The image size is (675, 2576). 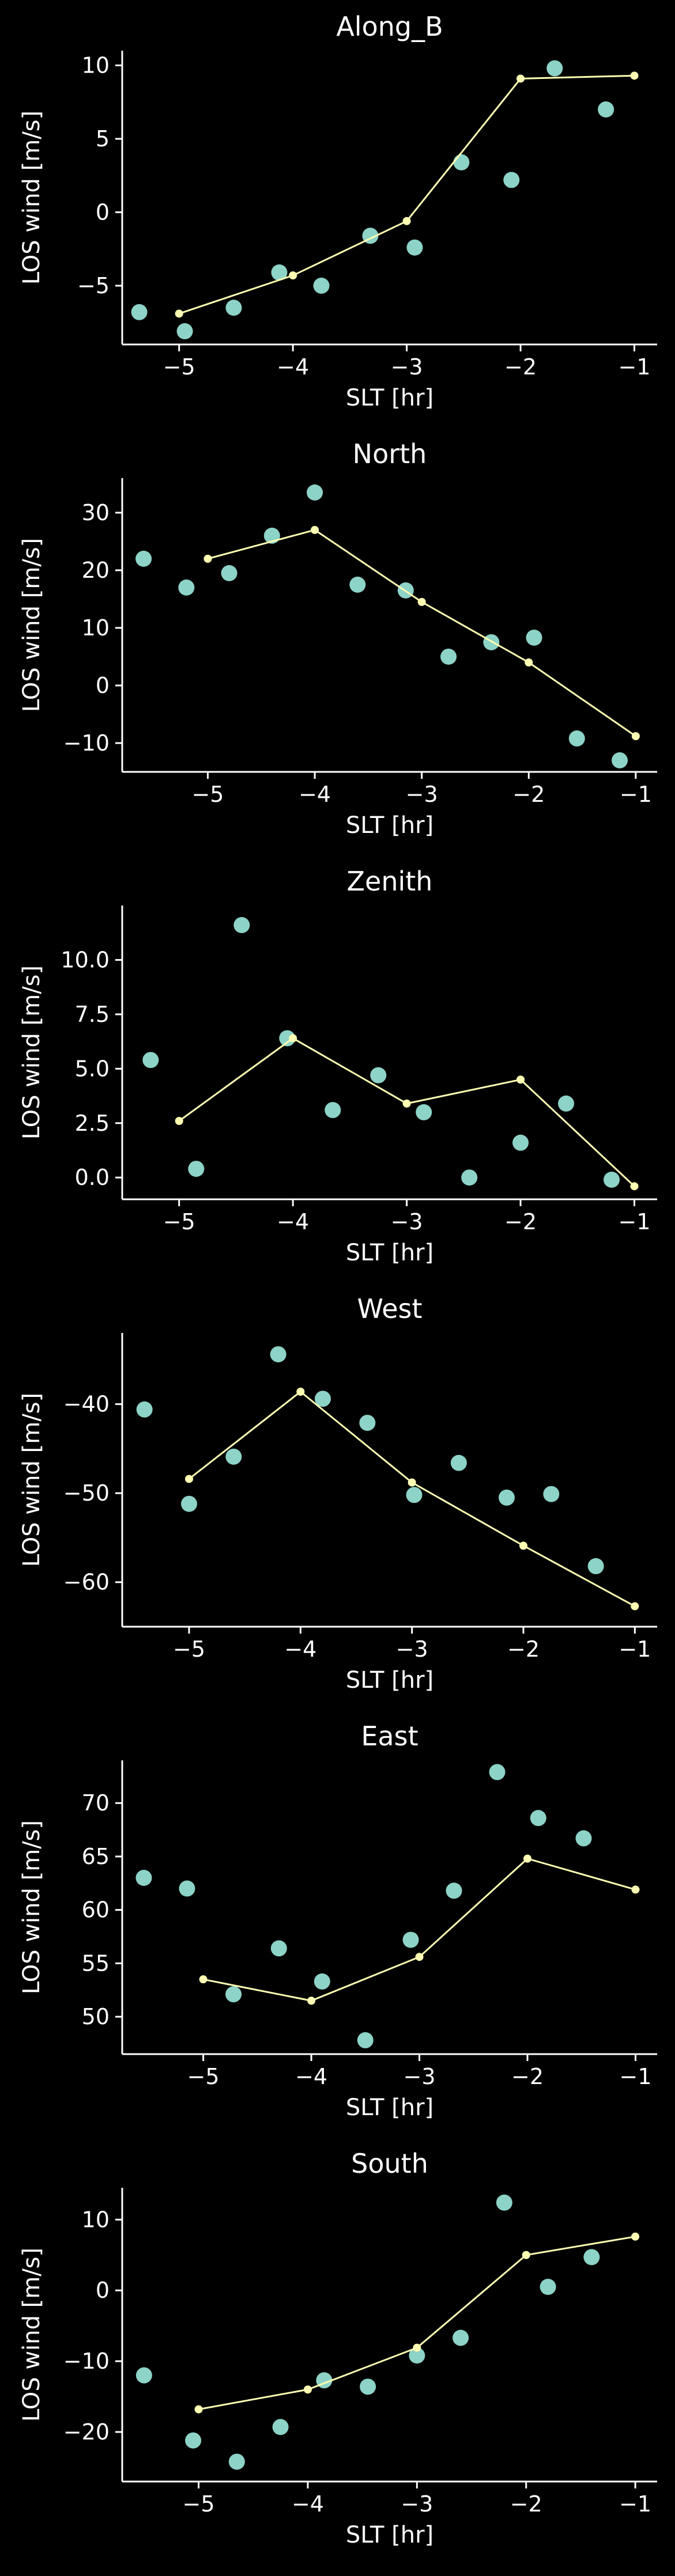 I want to click on y-tick-label: 70, so click(x=96, y=1803).